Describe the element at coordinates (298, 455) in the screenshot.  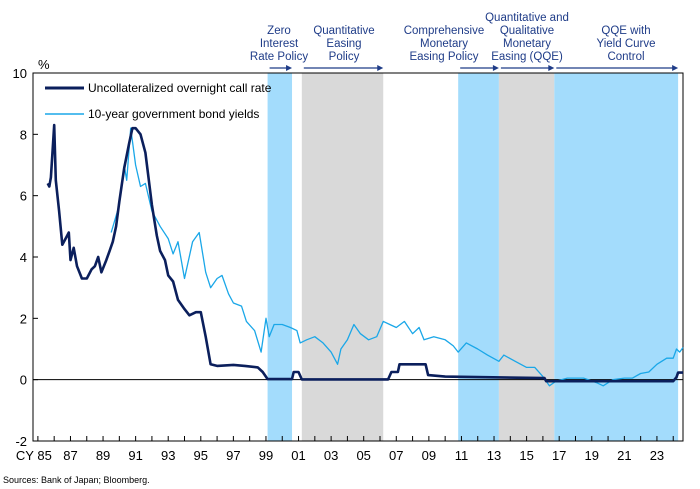
I see `x-tick-label: 01` at that location.